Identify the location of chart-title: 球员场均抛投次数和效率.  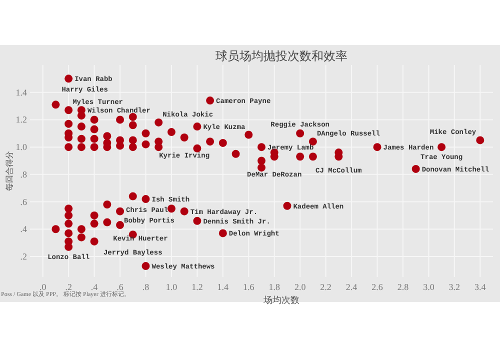
(282, 56).